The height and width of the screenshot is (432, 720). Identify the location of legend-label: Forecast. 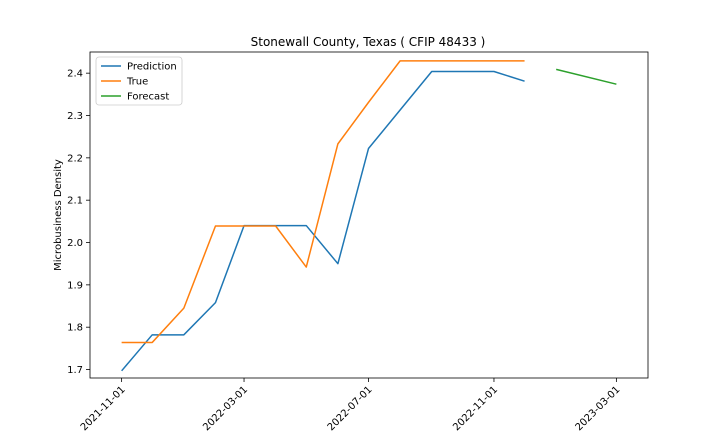
(148, 97).